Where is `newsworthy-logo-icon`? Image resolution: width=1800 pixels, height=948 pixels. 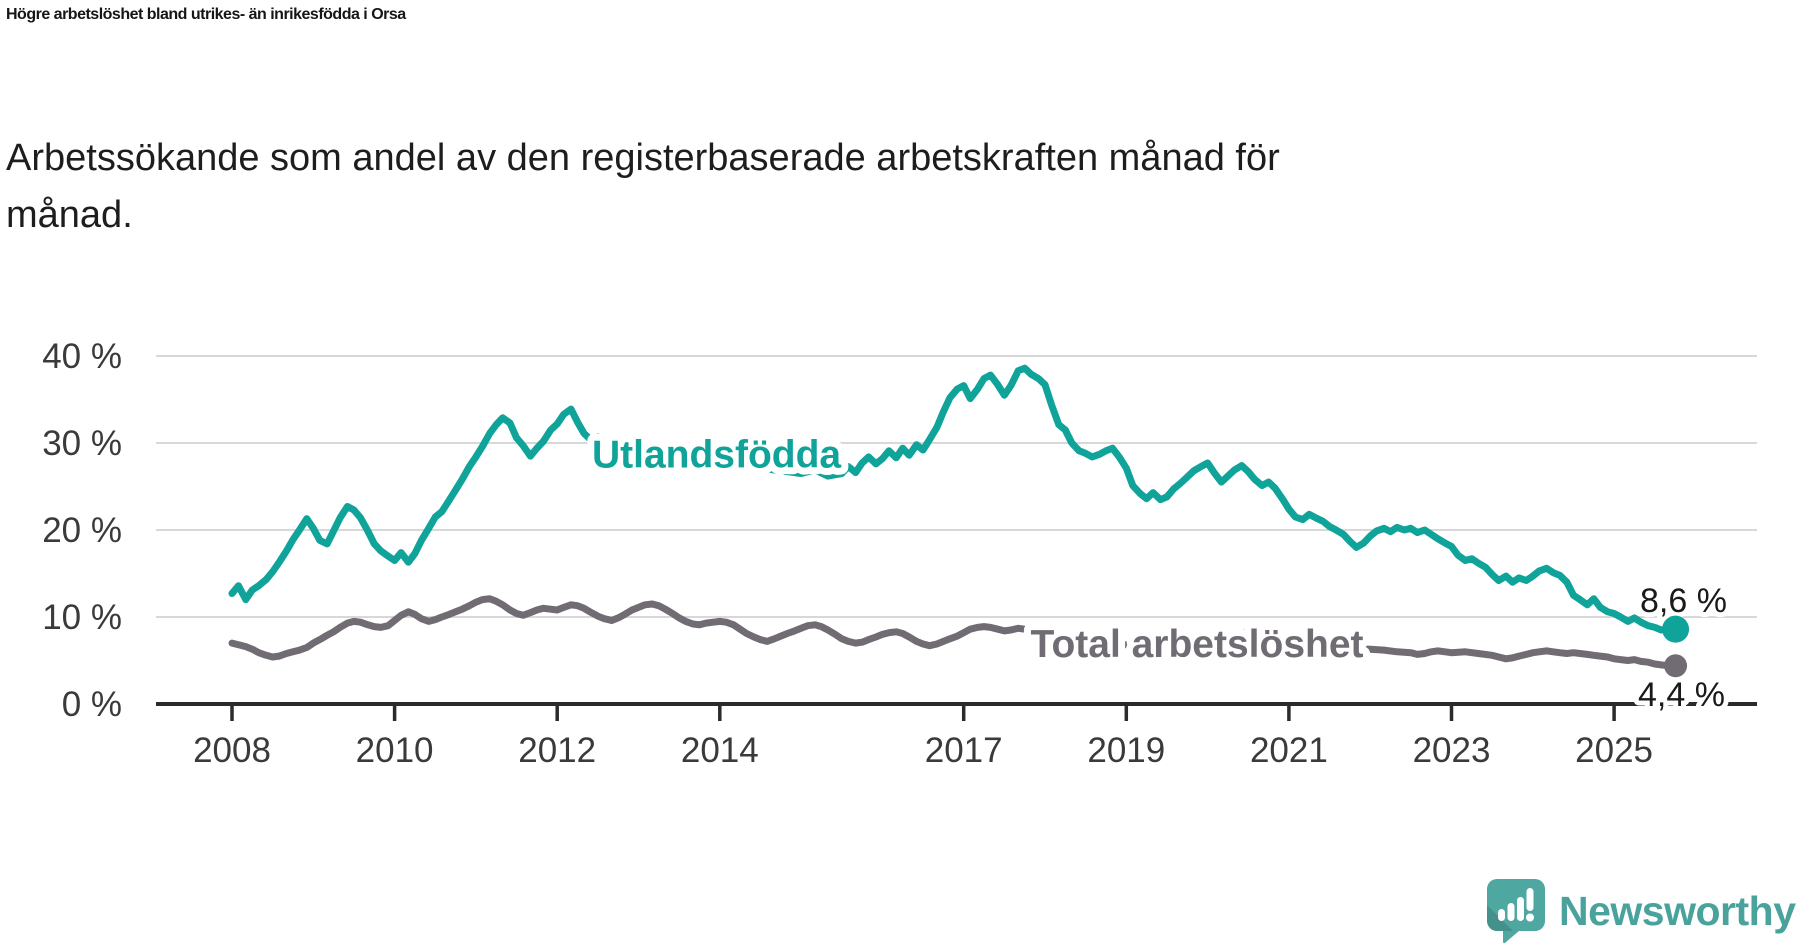 newsworthy-logo-icon is located at coordinates (1516, 911).